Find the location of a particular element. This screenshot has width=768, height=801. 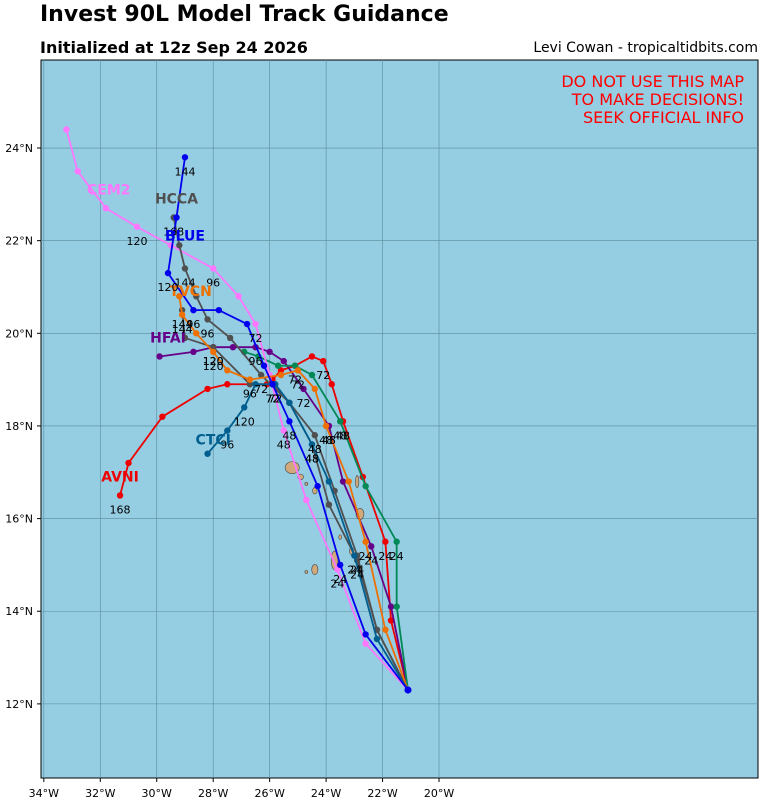

island is located at coordinates (306, 572).